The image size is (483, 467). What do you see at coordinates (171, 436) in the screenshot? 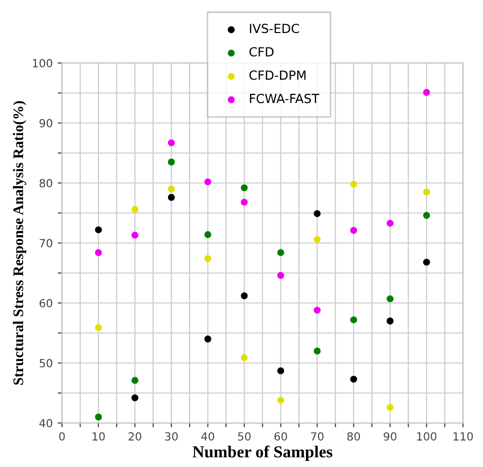
I see `x-tick-label: 30` at bounding box center [171, 436].